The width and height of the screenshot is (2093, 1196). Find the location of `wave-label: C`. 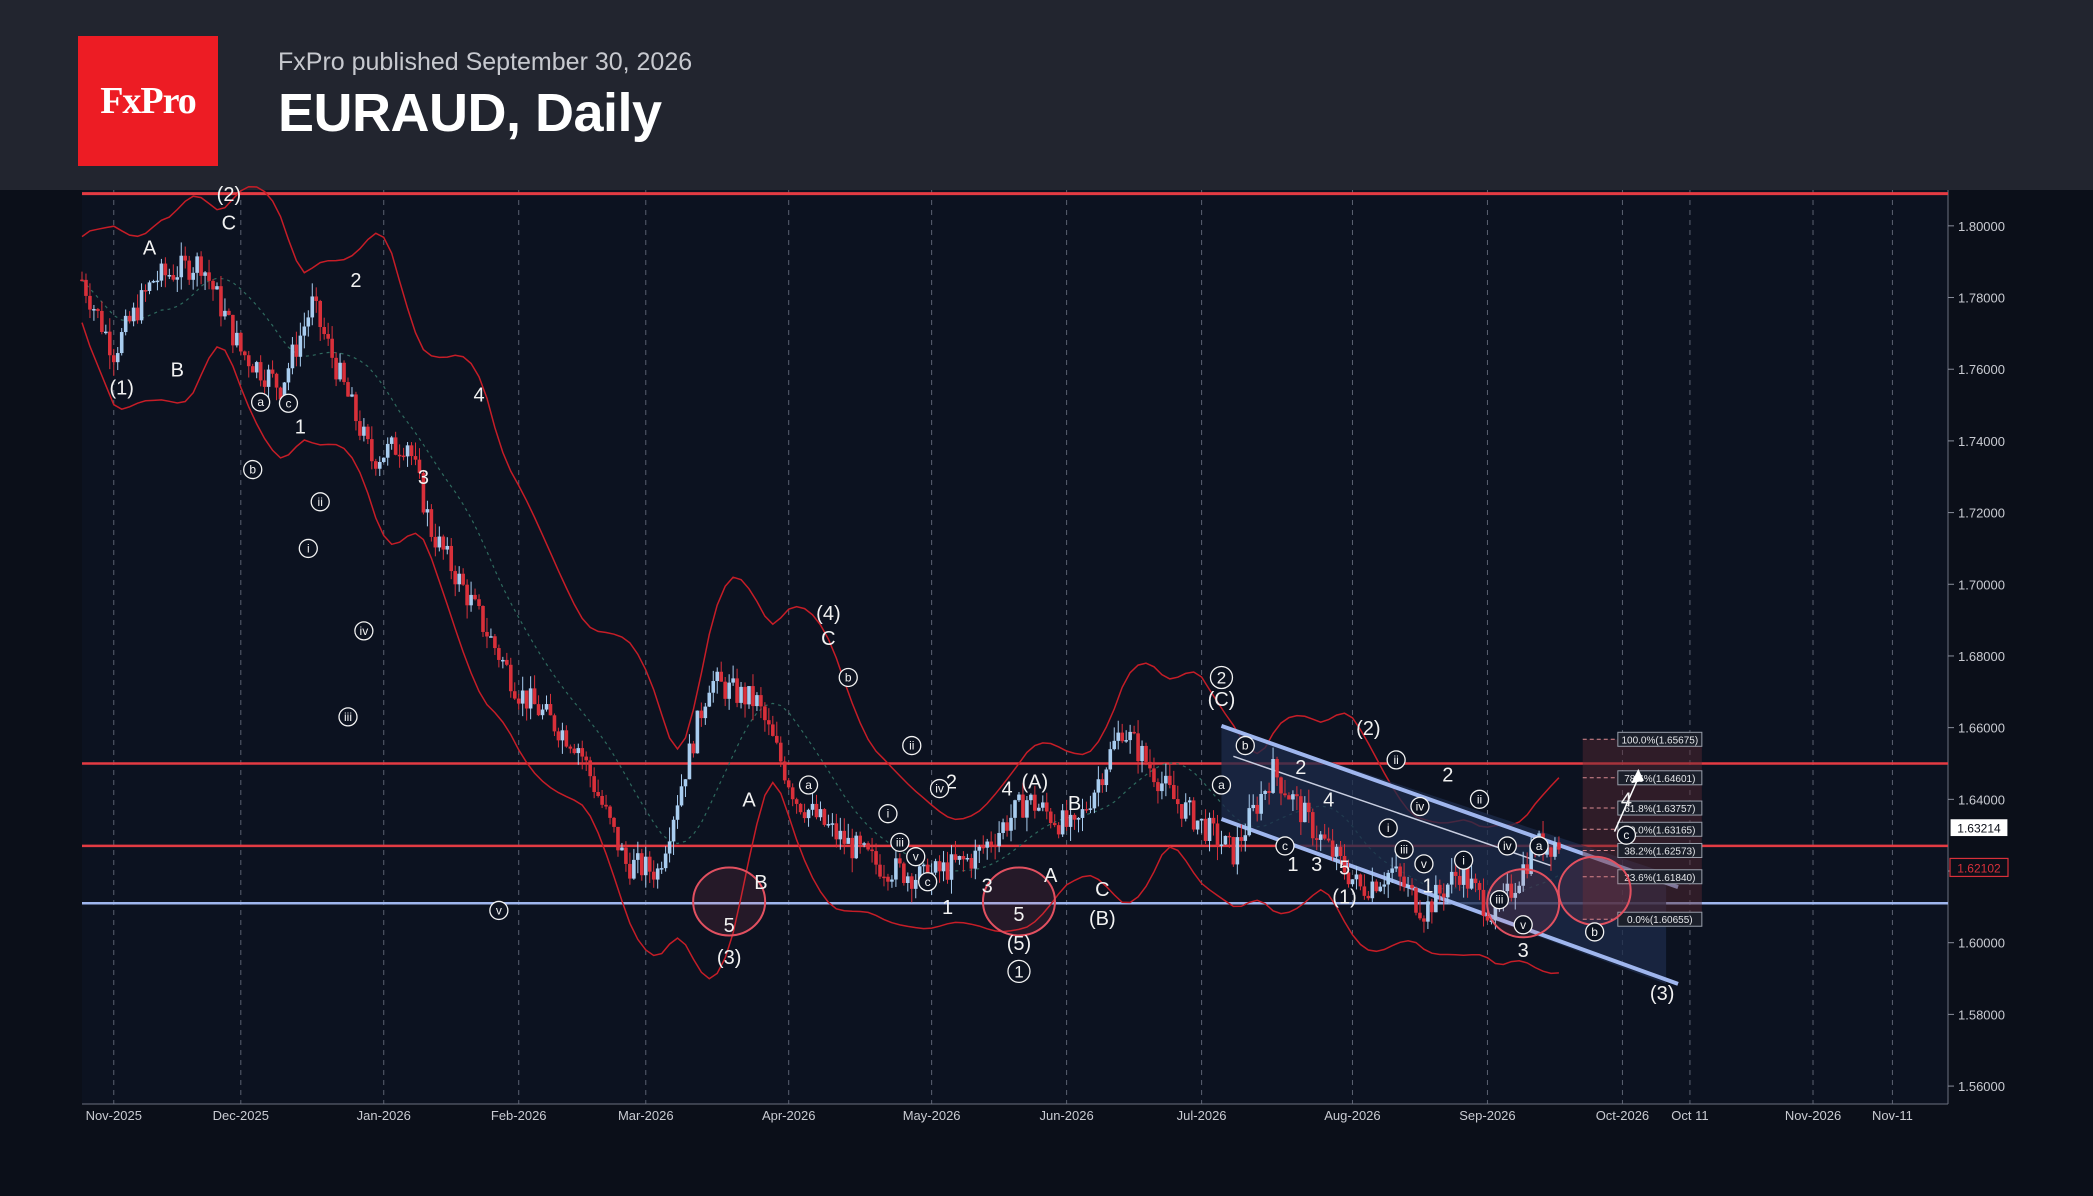

wave-label: C is located at coordinates (229, 223).